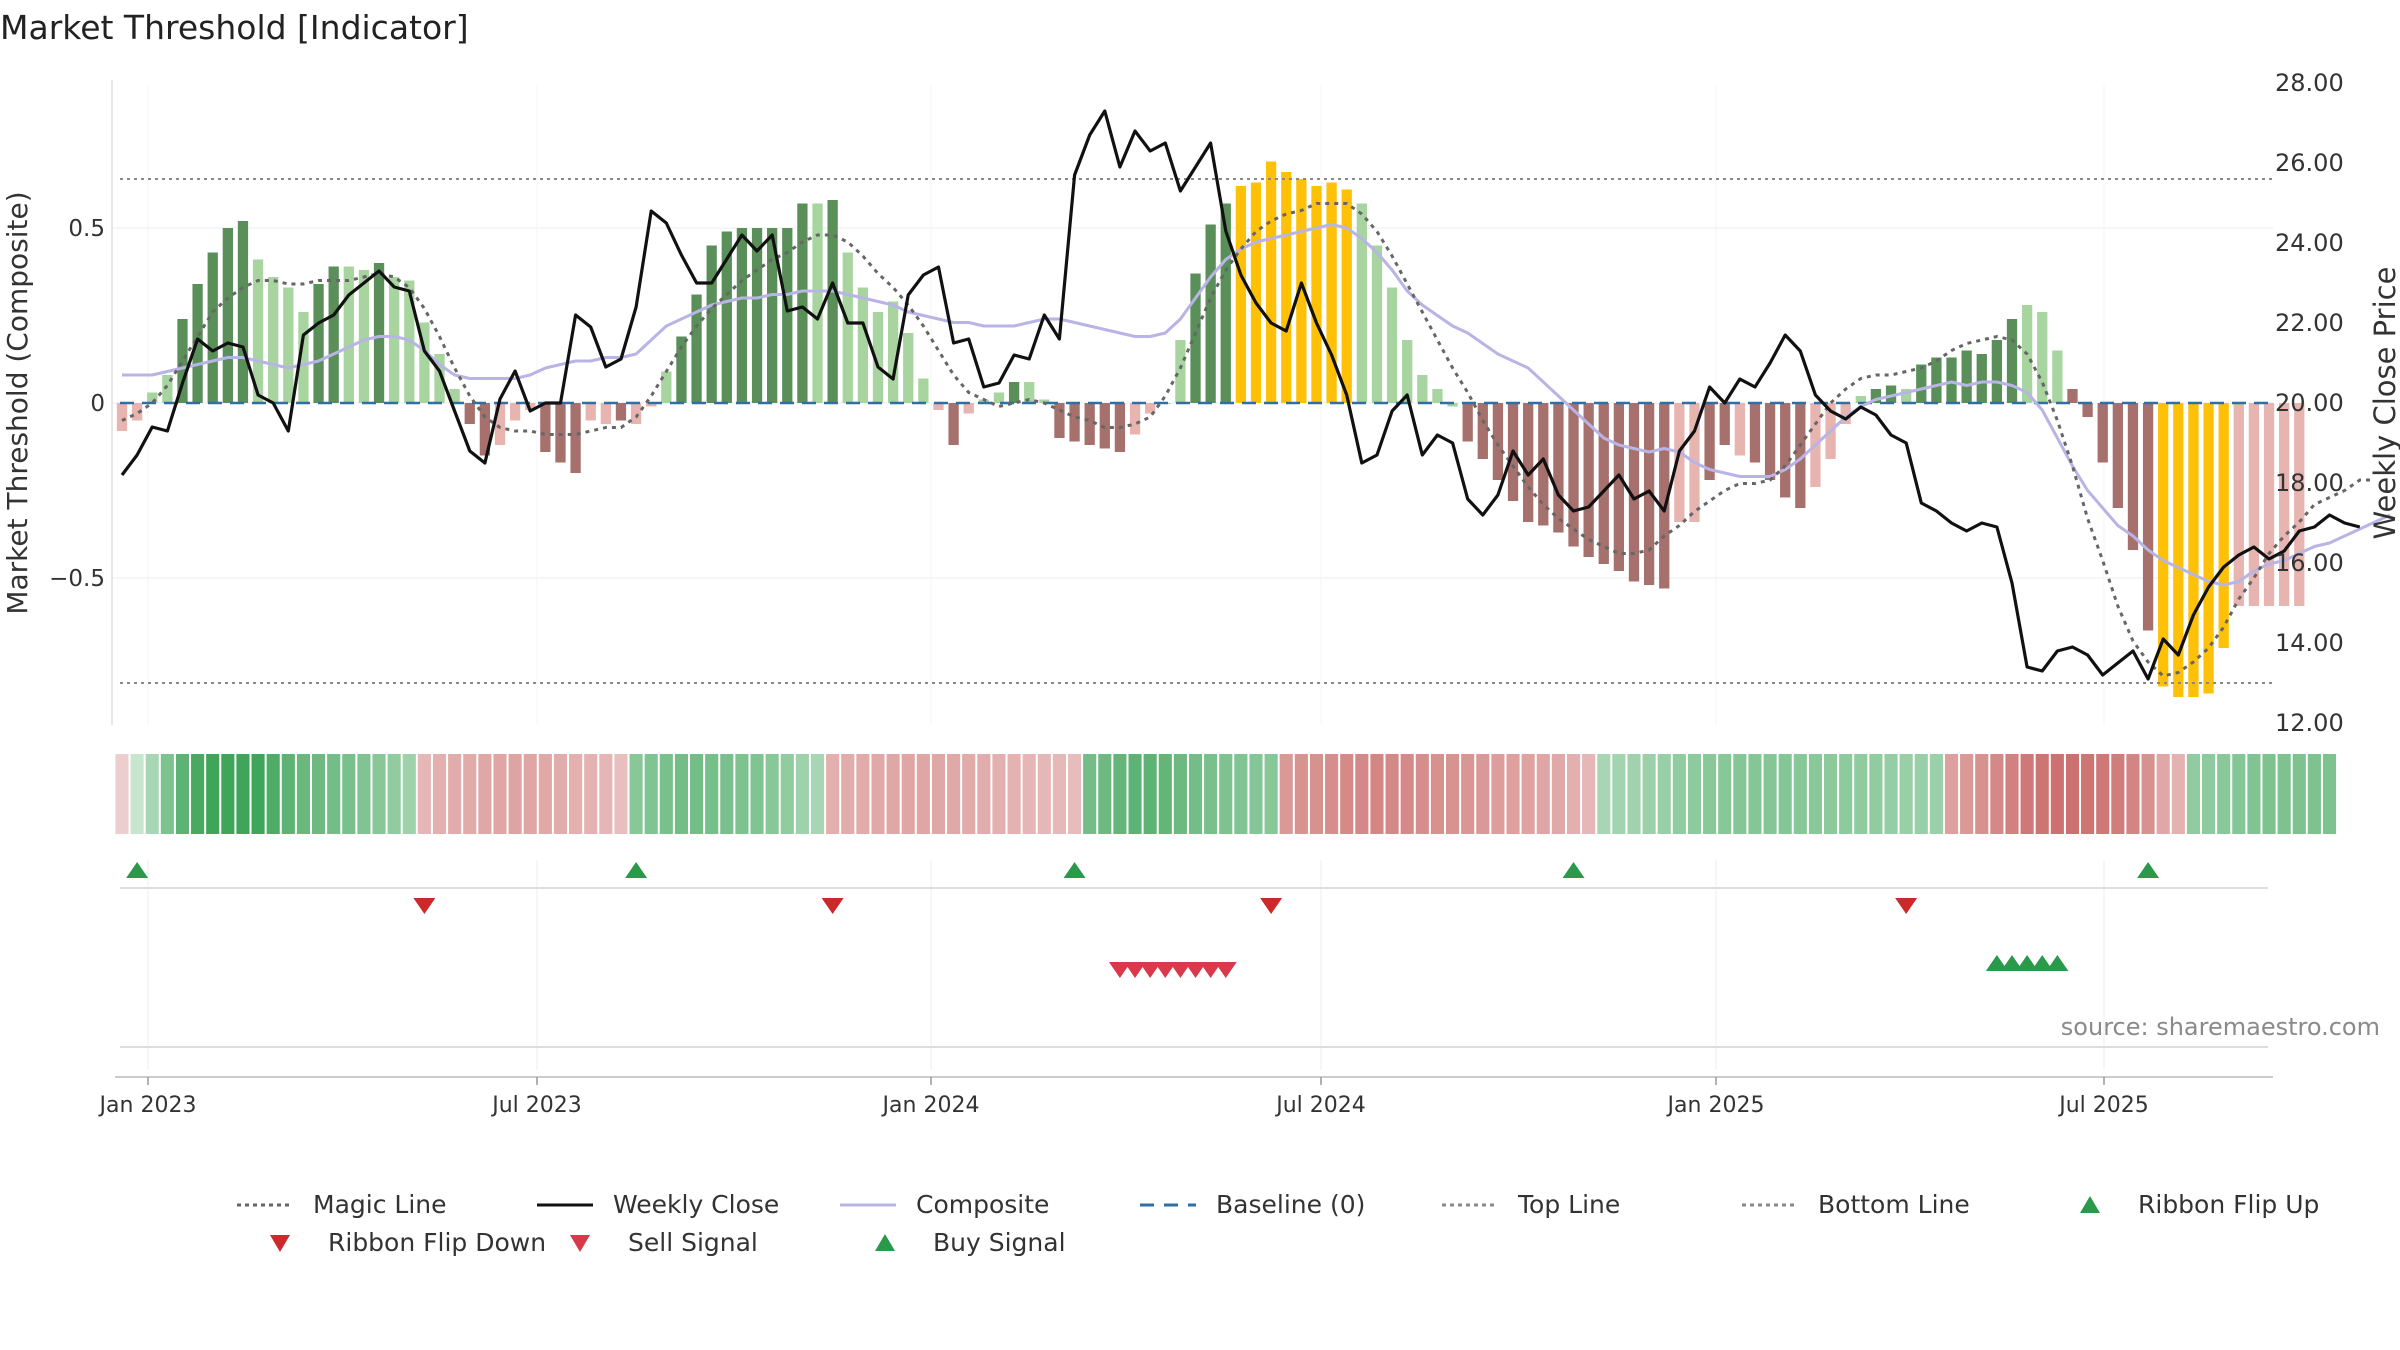 The height and width of the screenshot is (1350, 2400). Describe the element at coordinates (147, 1105) in the screenshot. I see `x-tick-label: Jan 2023` at that location.